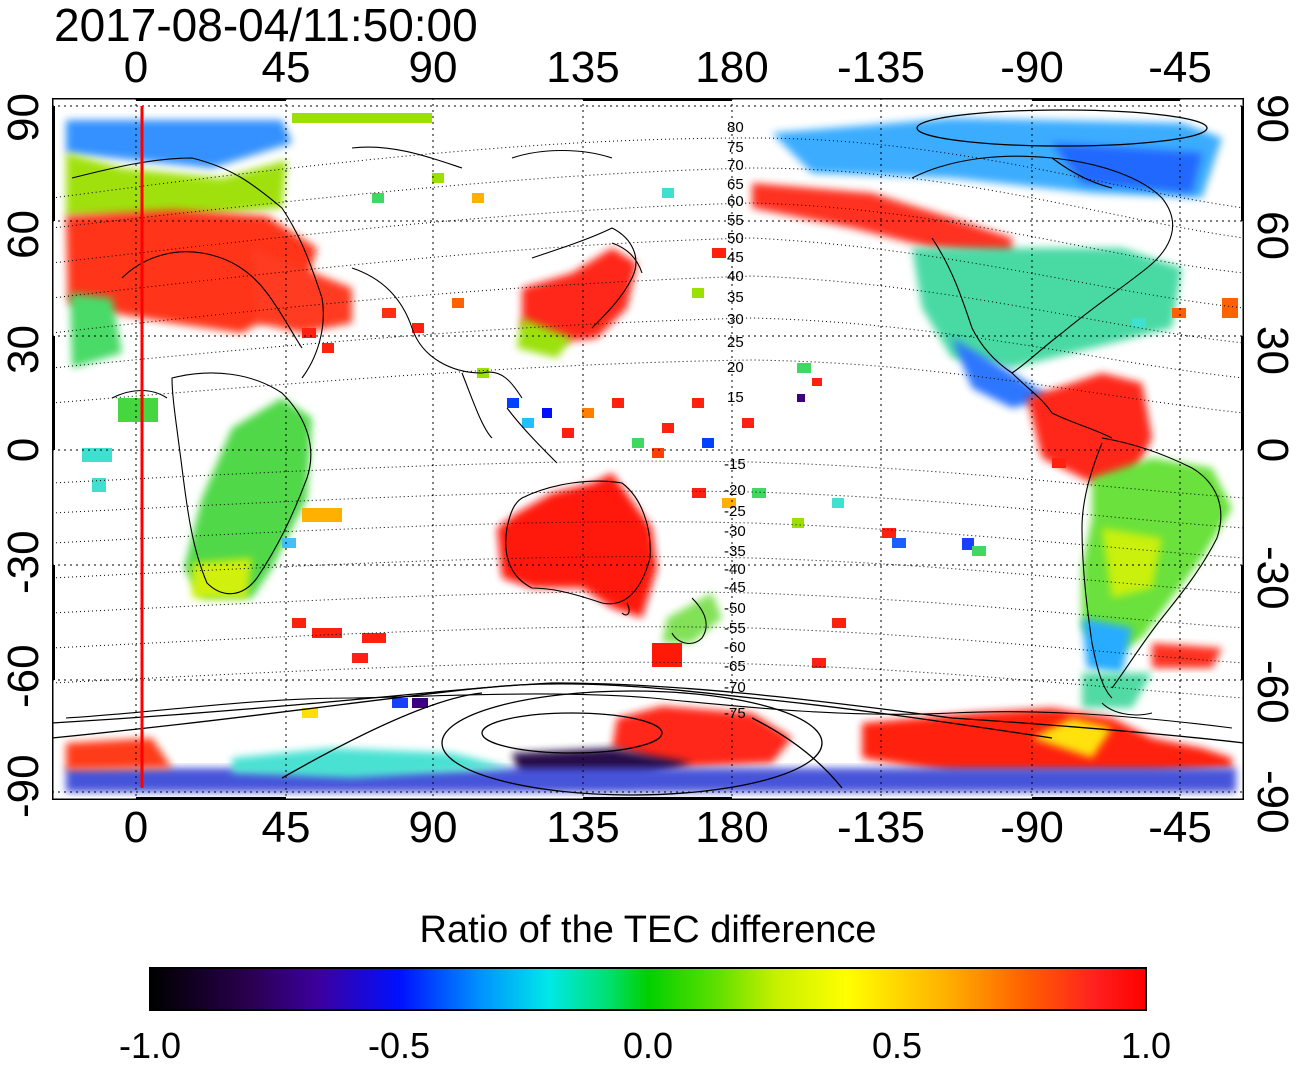  Describe the element at coordinates (399, 1045) in the screenshot. I see `colorbar-tick: -0.5` at that location.